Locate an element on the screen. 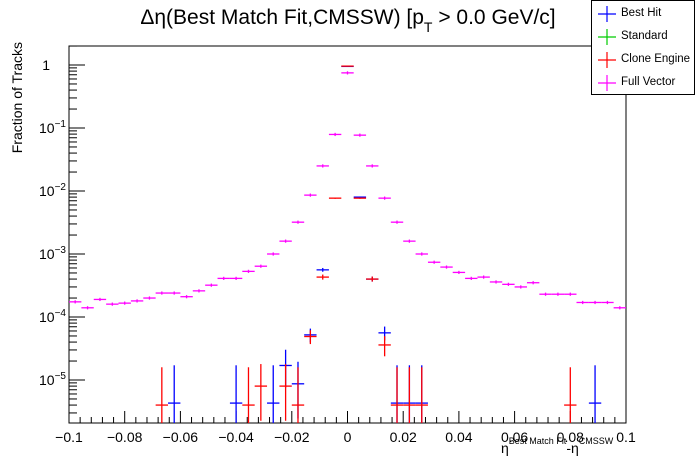 This screenshot has width=696, height=472. legend-item-clone-engine: Clone Engine is located at coordinates (644, 60).